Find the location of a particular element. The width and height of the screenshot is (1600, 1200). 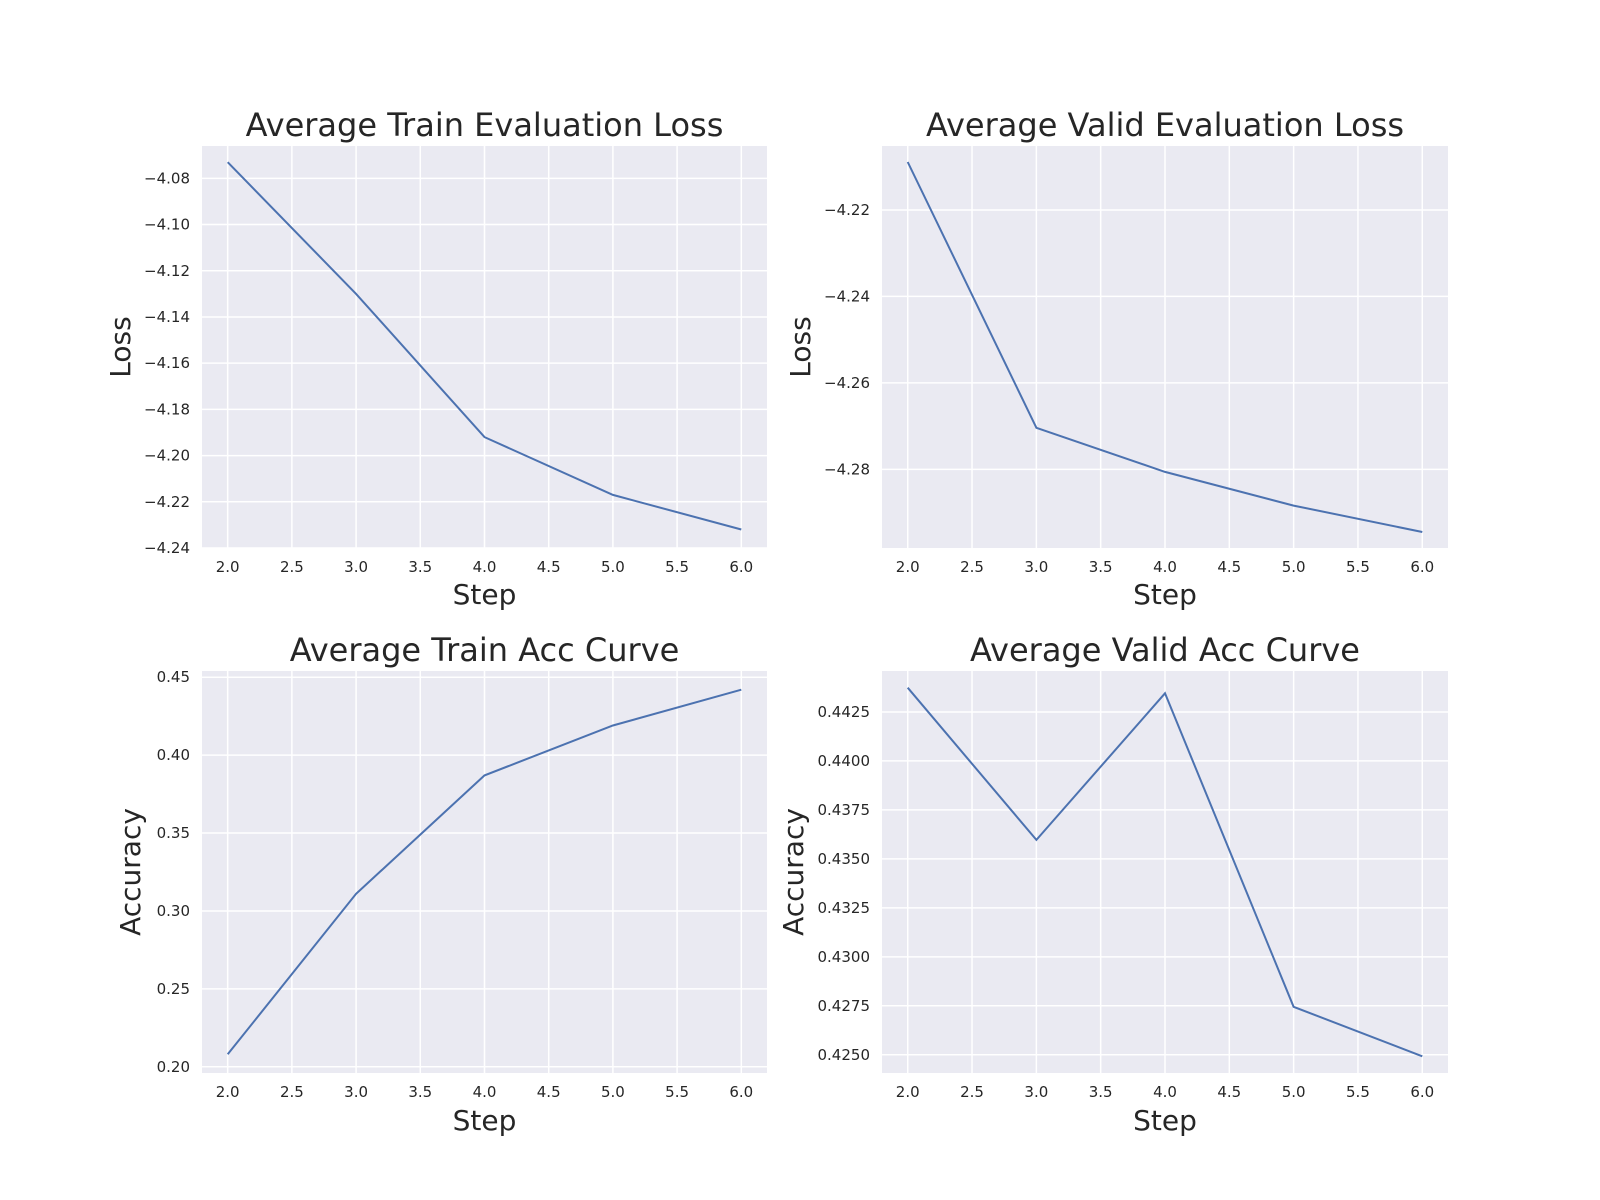

valid-acc-x-tick-label: 2.5 is located at coordinates (972, 1092).